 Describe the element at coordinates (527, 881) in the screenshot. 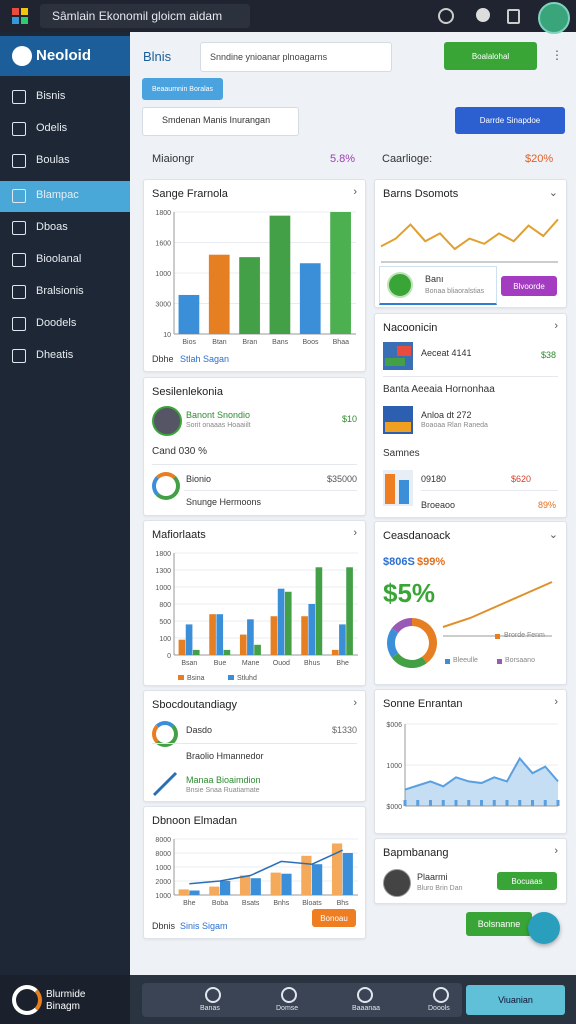

I see `card-button: Bocuaas` at that location.